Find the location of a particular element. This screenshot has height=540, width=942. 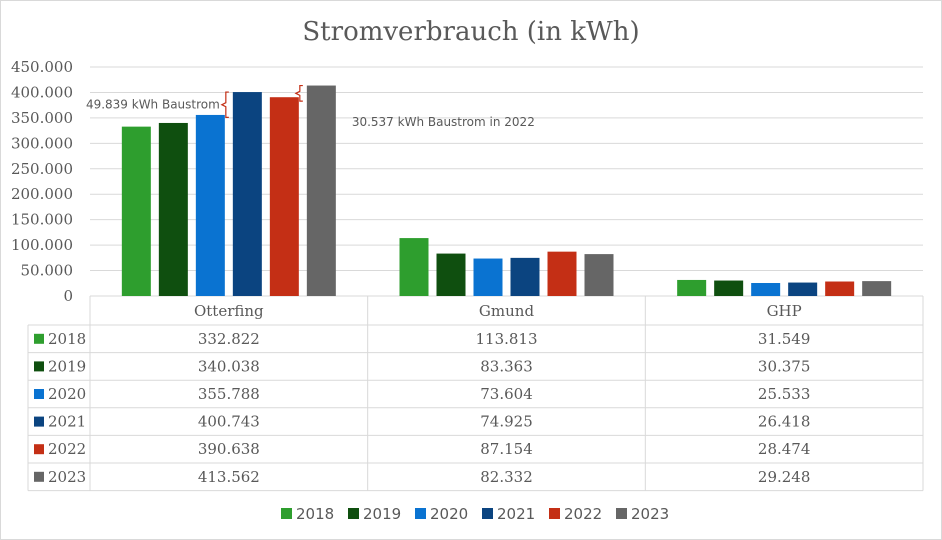

y-tick-label: 200.000 is located at coordinates (42, 194).